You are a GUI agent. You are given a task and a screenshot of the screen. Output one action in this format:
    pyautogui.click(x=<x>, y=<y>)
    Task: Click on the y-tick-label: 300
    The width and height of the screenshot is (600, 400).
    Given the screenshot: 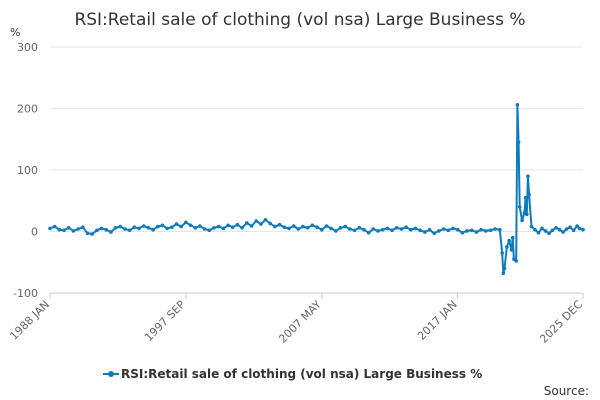 What is the action you would take?
    pyautogui.click(x=27, y=47)
    